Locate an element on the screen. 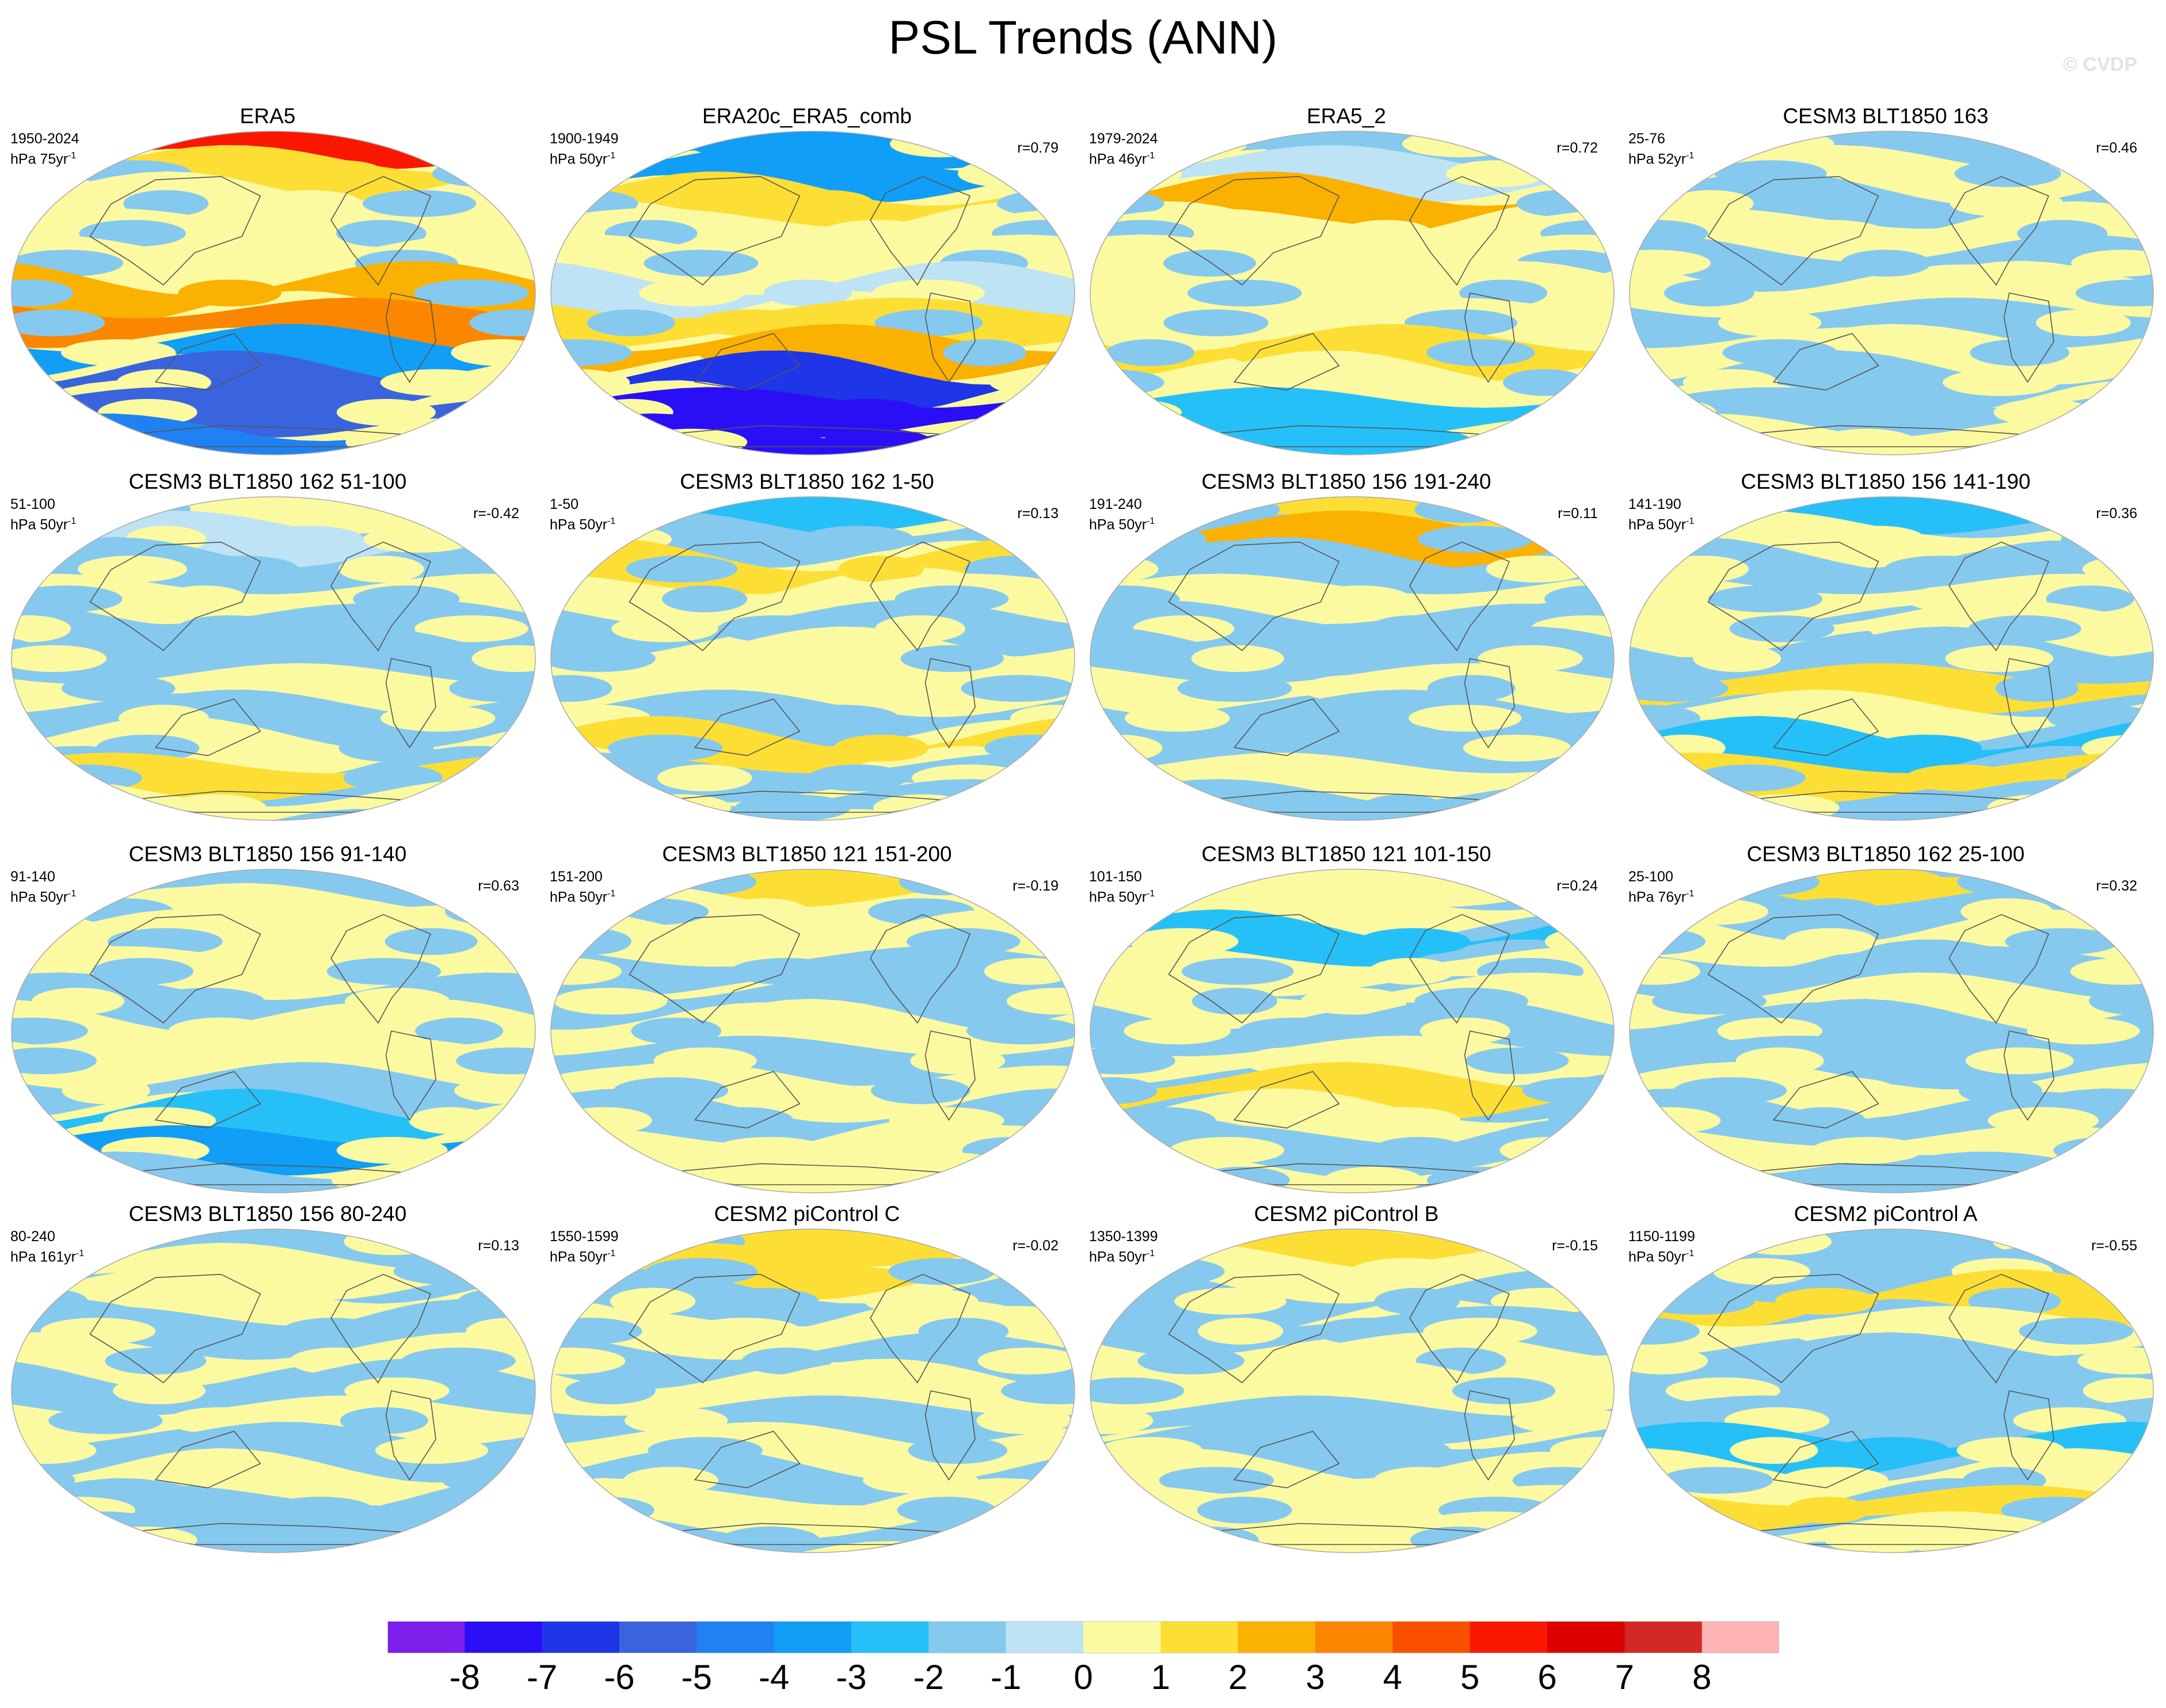 This screenshot has height=1708, width=2166. colorbar-labels: -8 -7 -6 -5 -4 -3 -2 -1 0 1 2 3 4 5 6 7 8 is located at coordinates (1083, 1680).